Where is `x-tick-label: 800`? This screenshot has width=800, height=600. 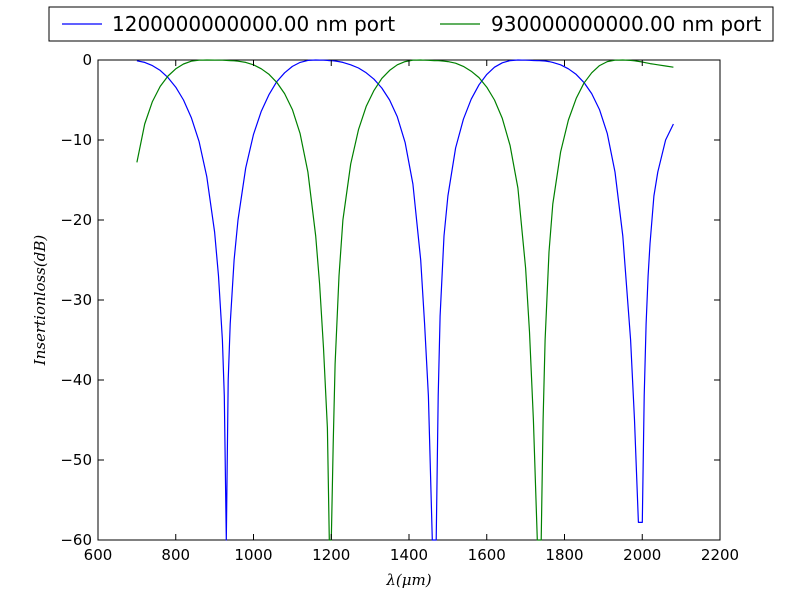
x-tick-label: 800 is located at coordinates (175, 555).